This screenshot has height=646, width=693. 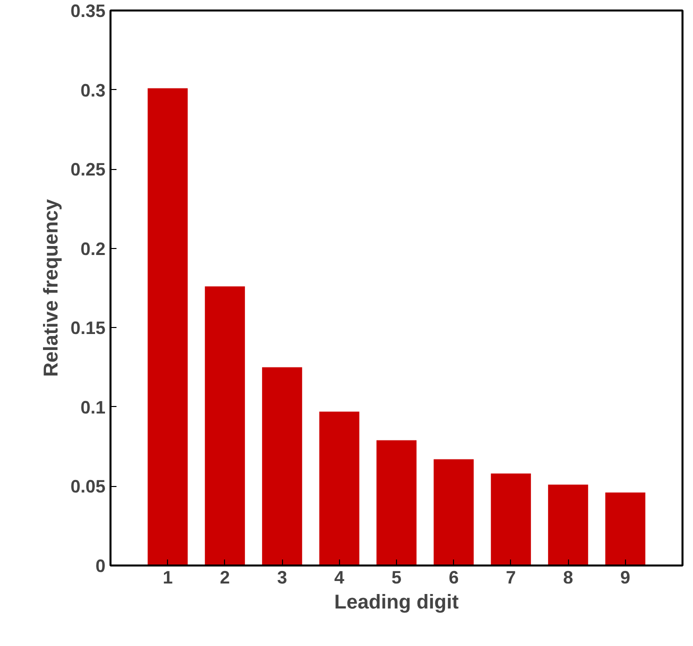 What do you see at coordinates (51, 287) in the screenshot?
I see `y-axis-title: Relative frequency` at bounding box center [51, 287].